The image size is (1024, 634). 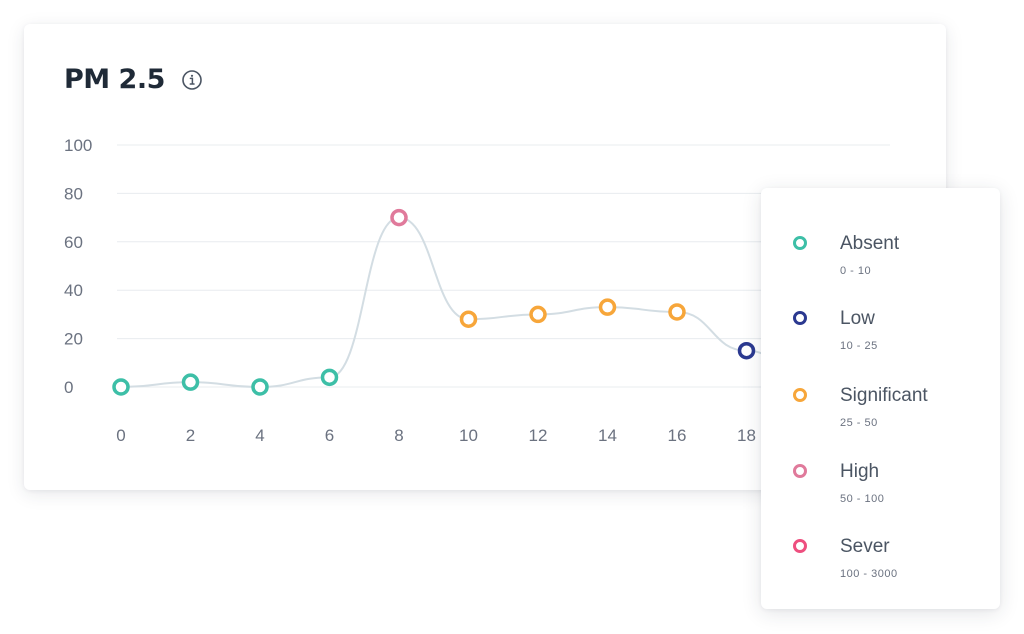 I want to click on legend-item: Sever 100 - 3000, so click(x=880, y=566).